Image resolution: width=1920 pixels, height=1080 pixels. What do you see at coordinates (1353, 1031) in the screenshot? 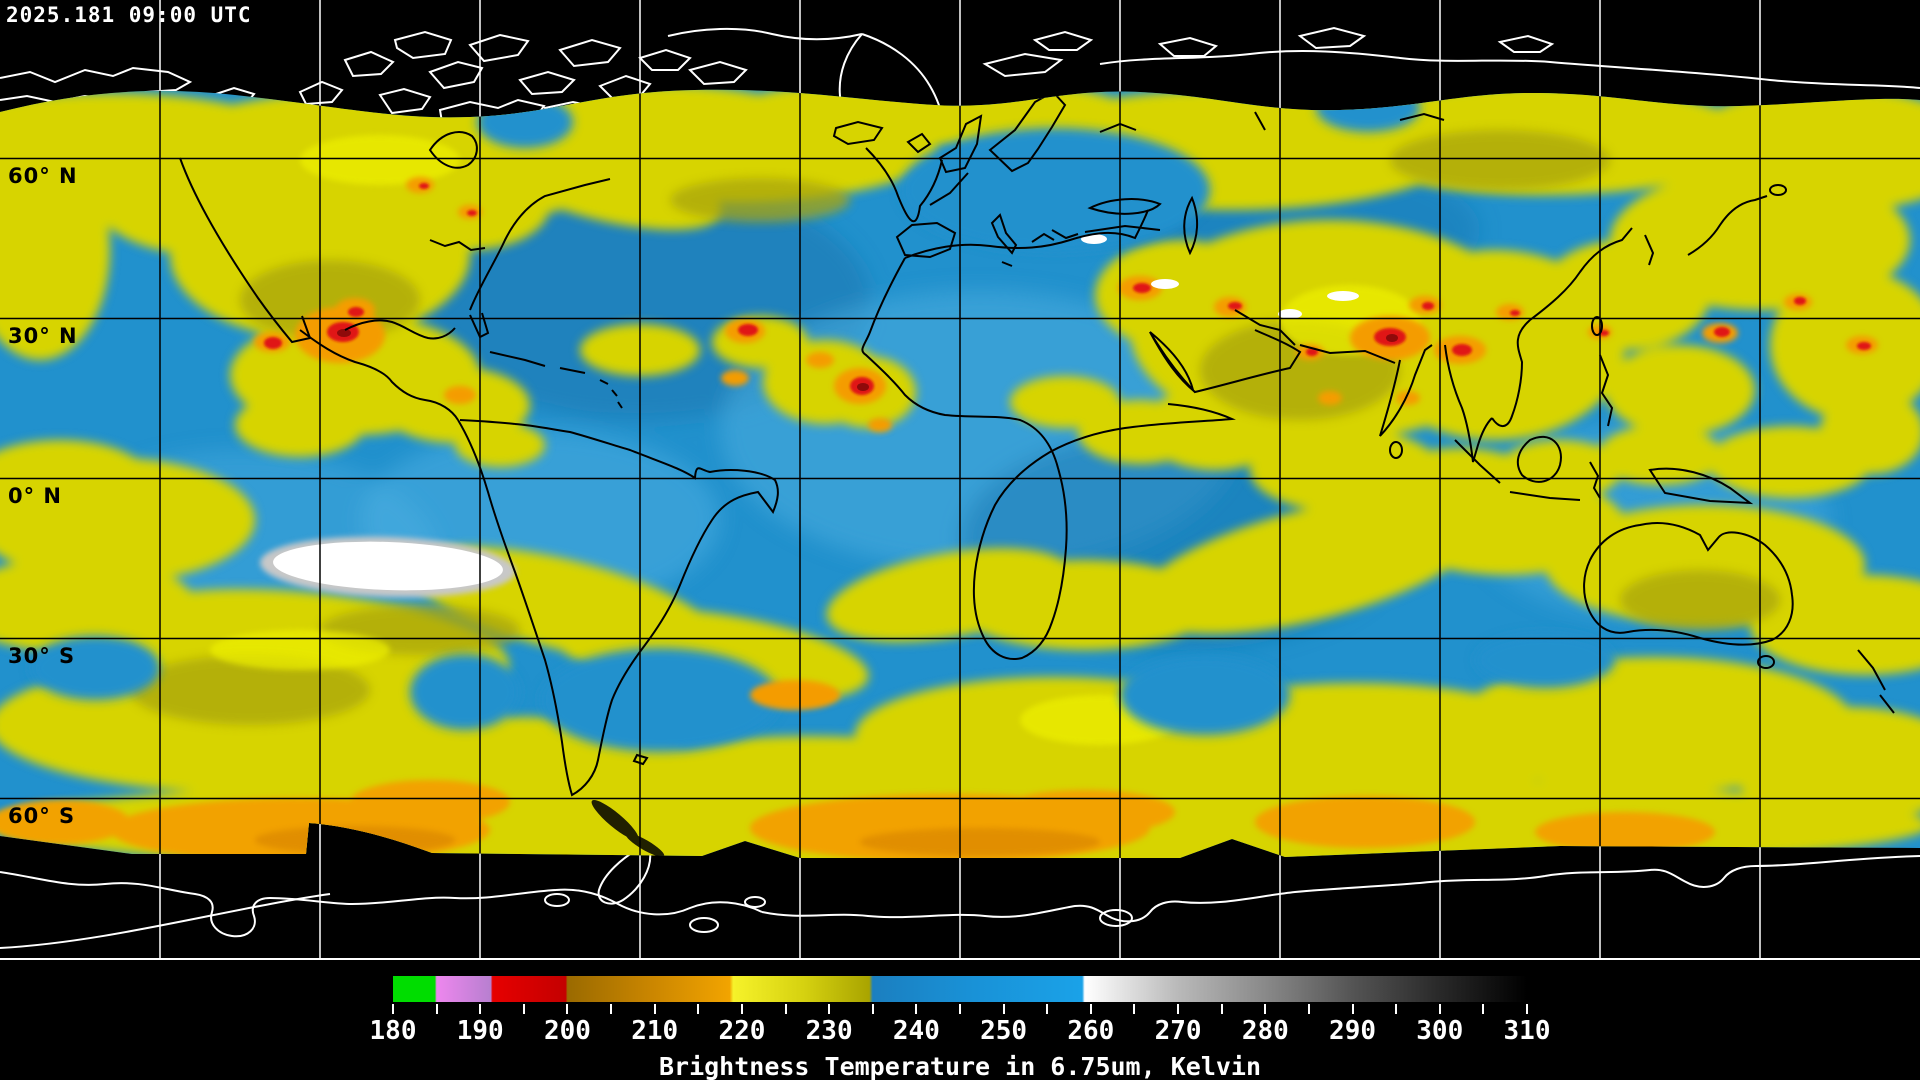
I see `colorbar-label-290: 290` at bounding box center [1353, 1031].